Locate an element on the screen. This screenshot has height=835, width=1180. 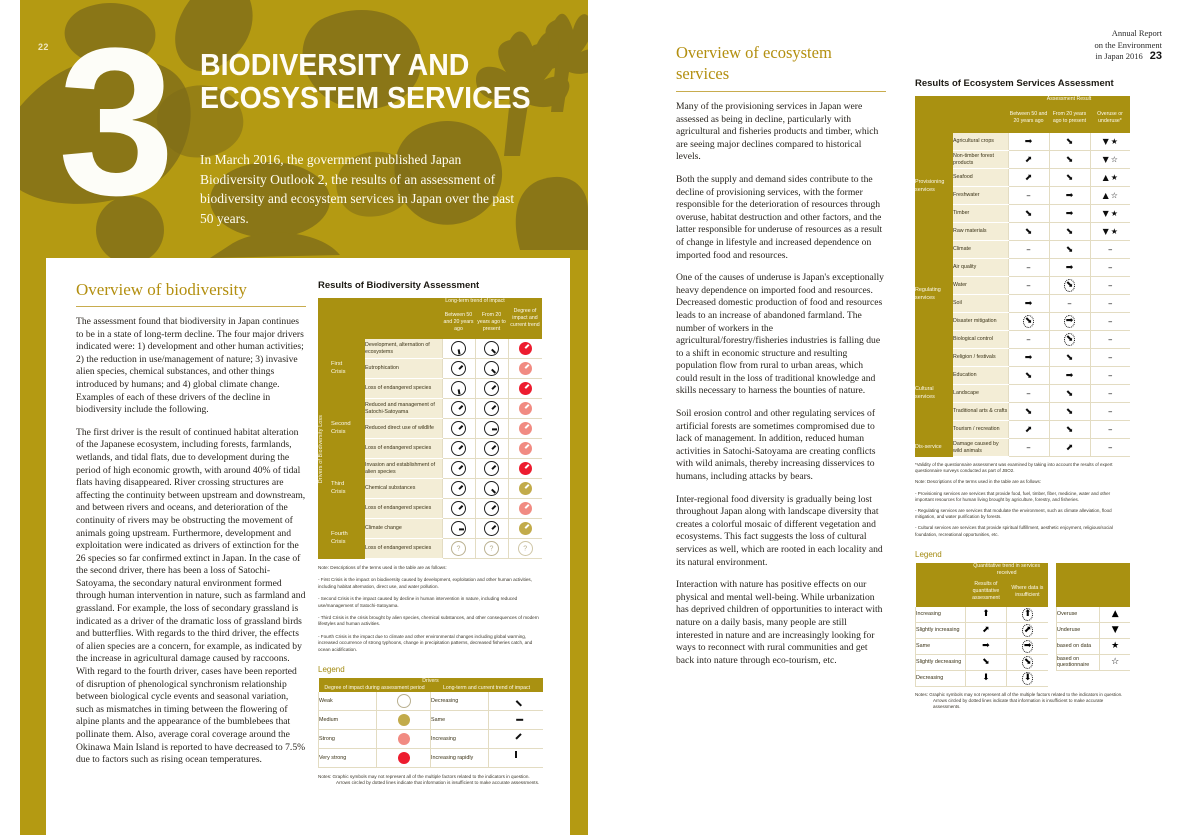
table-corner is located at coordinates (380, 318).